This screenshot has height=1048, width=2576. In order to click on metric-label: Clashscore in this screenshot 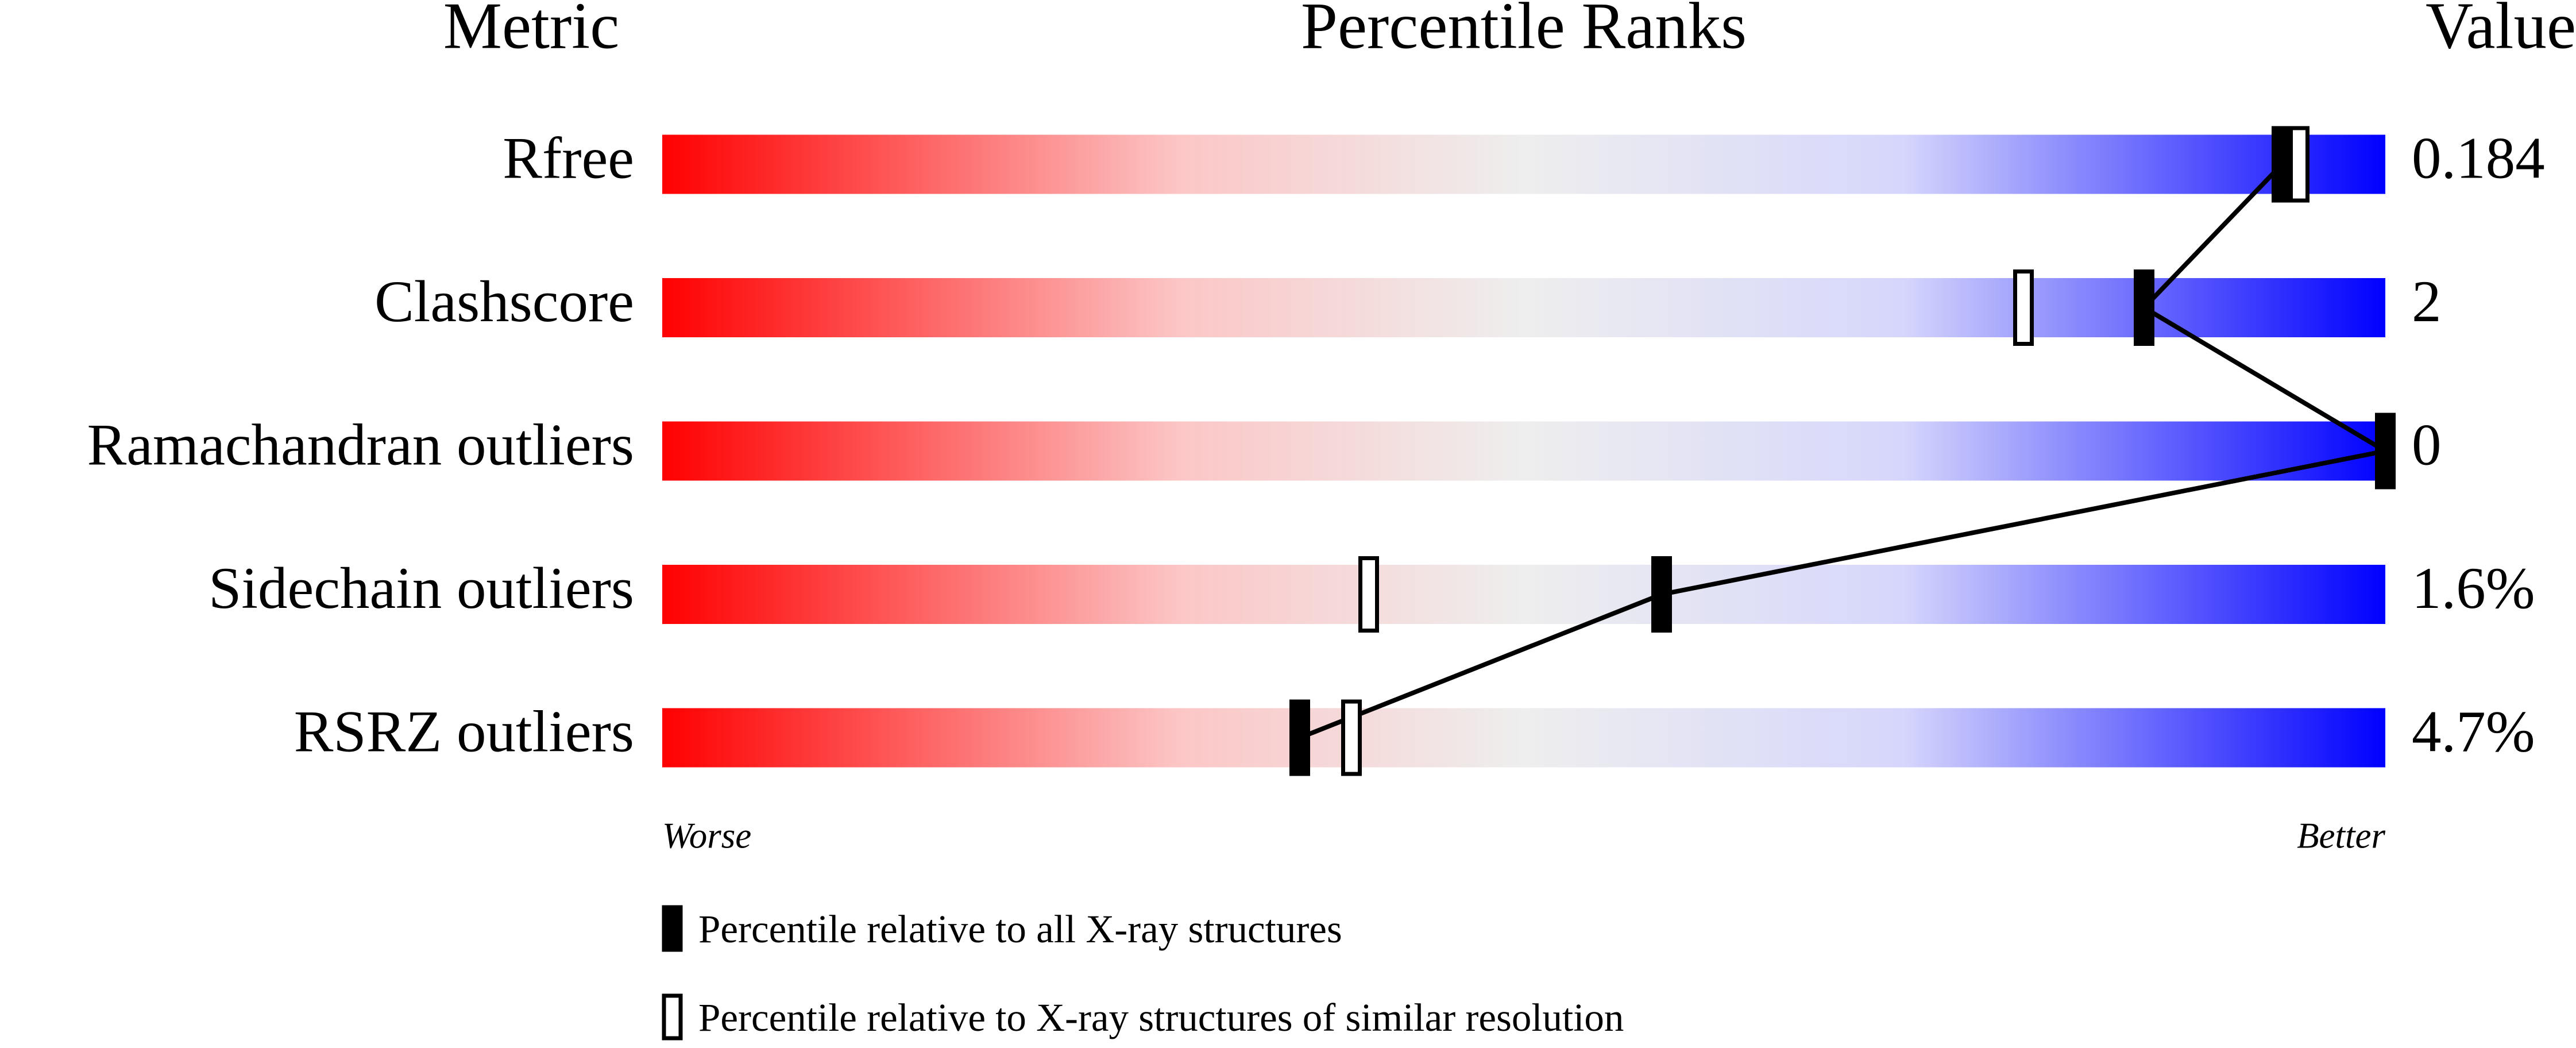, I will do `click(504, 301)`.